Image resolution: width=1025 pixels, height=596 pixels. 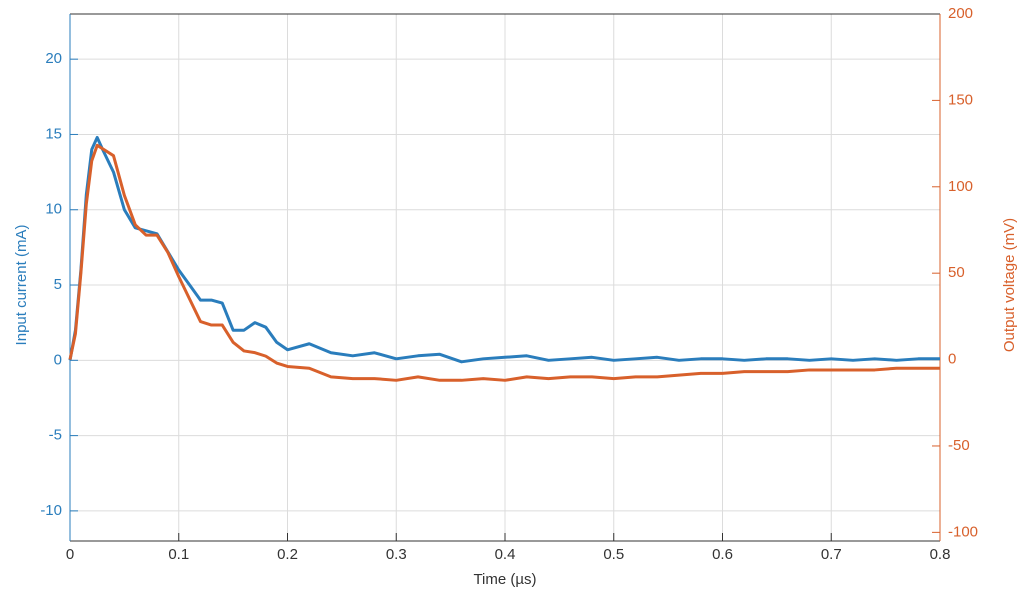 What do you see at coordinates (53, 209) in the screenshot?
I see `y-tick-label: 10` at bounding box center [53, 209].